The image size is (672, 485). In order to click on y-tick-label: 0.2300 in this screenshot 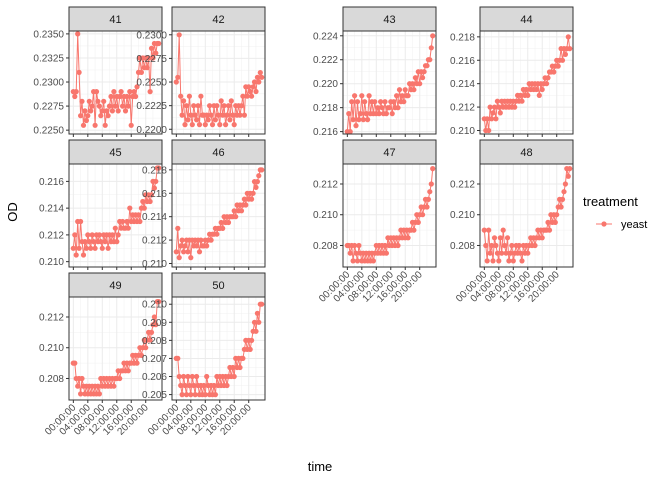, I will do `click(48, 83)`.